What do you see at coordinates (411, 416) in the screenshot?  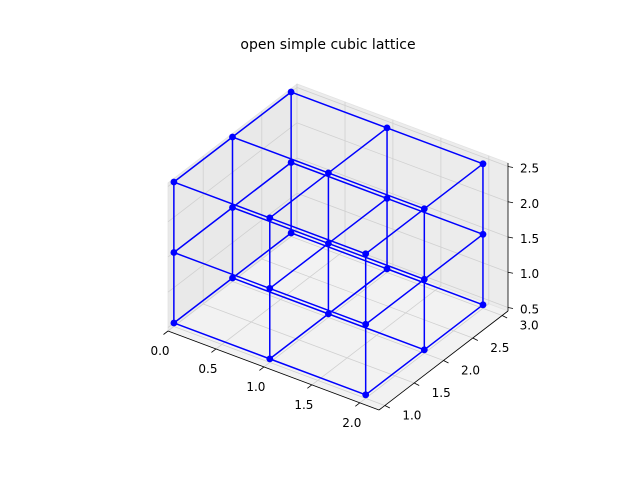 I see `y-tick-label: 1.0` at bounding box center [411, 416].